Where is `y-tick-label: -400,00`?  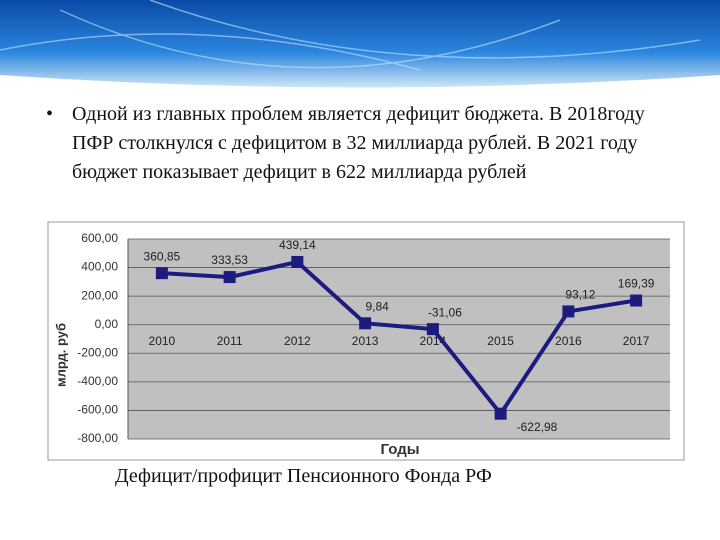 y-tick-label: -400,00 is located at coordinates (97, 381).